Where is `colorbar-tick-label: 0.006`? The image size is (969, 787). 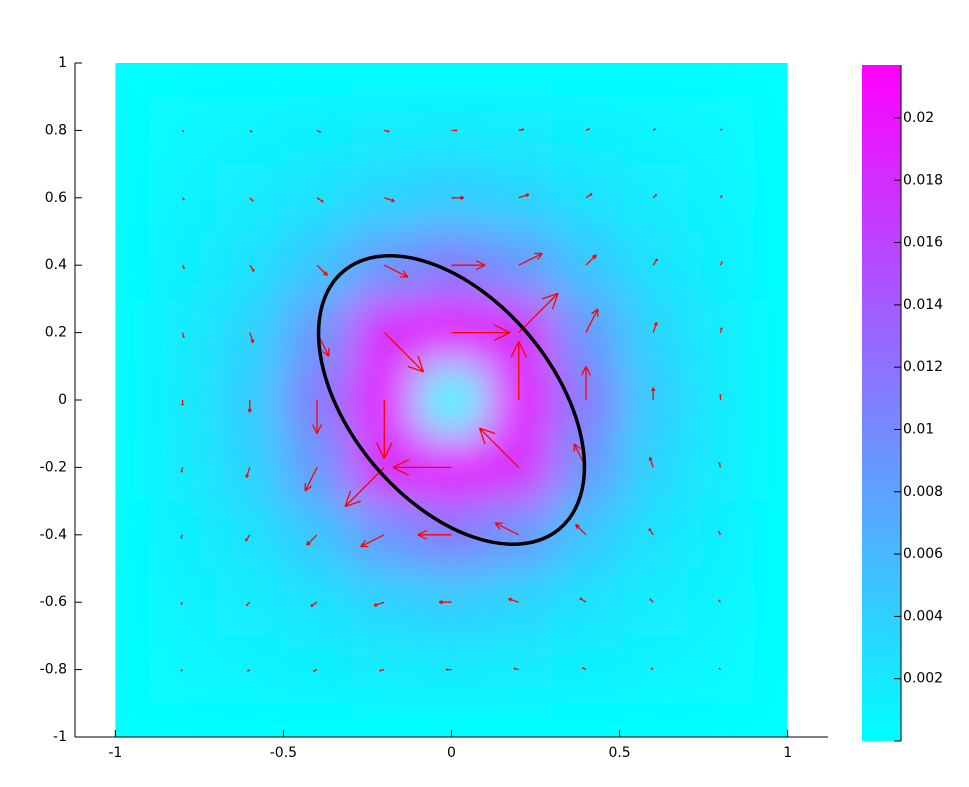 colorbar-tick-label: 0.006 is located at coordinates (923, 554).